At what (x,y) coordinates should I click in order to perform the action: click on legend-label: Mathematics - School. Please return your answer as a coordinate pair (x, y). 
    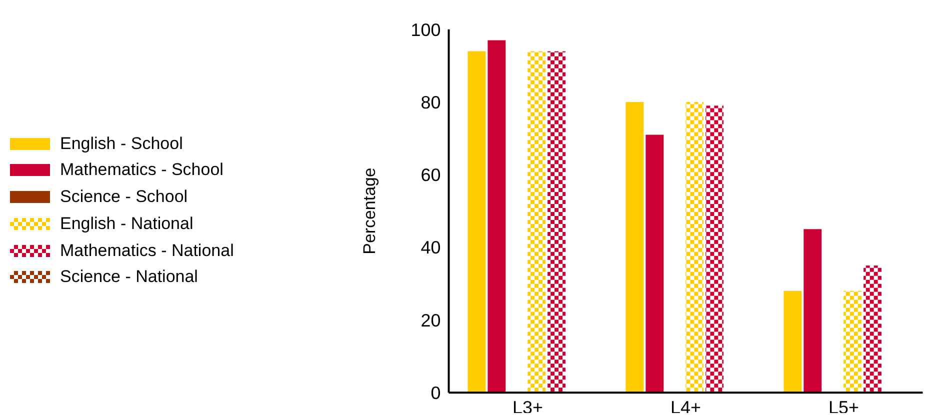
    Looking at the image, I should click on (142, 170).